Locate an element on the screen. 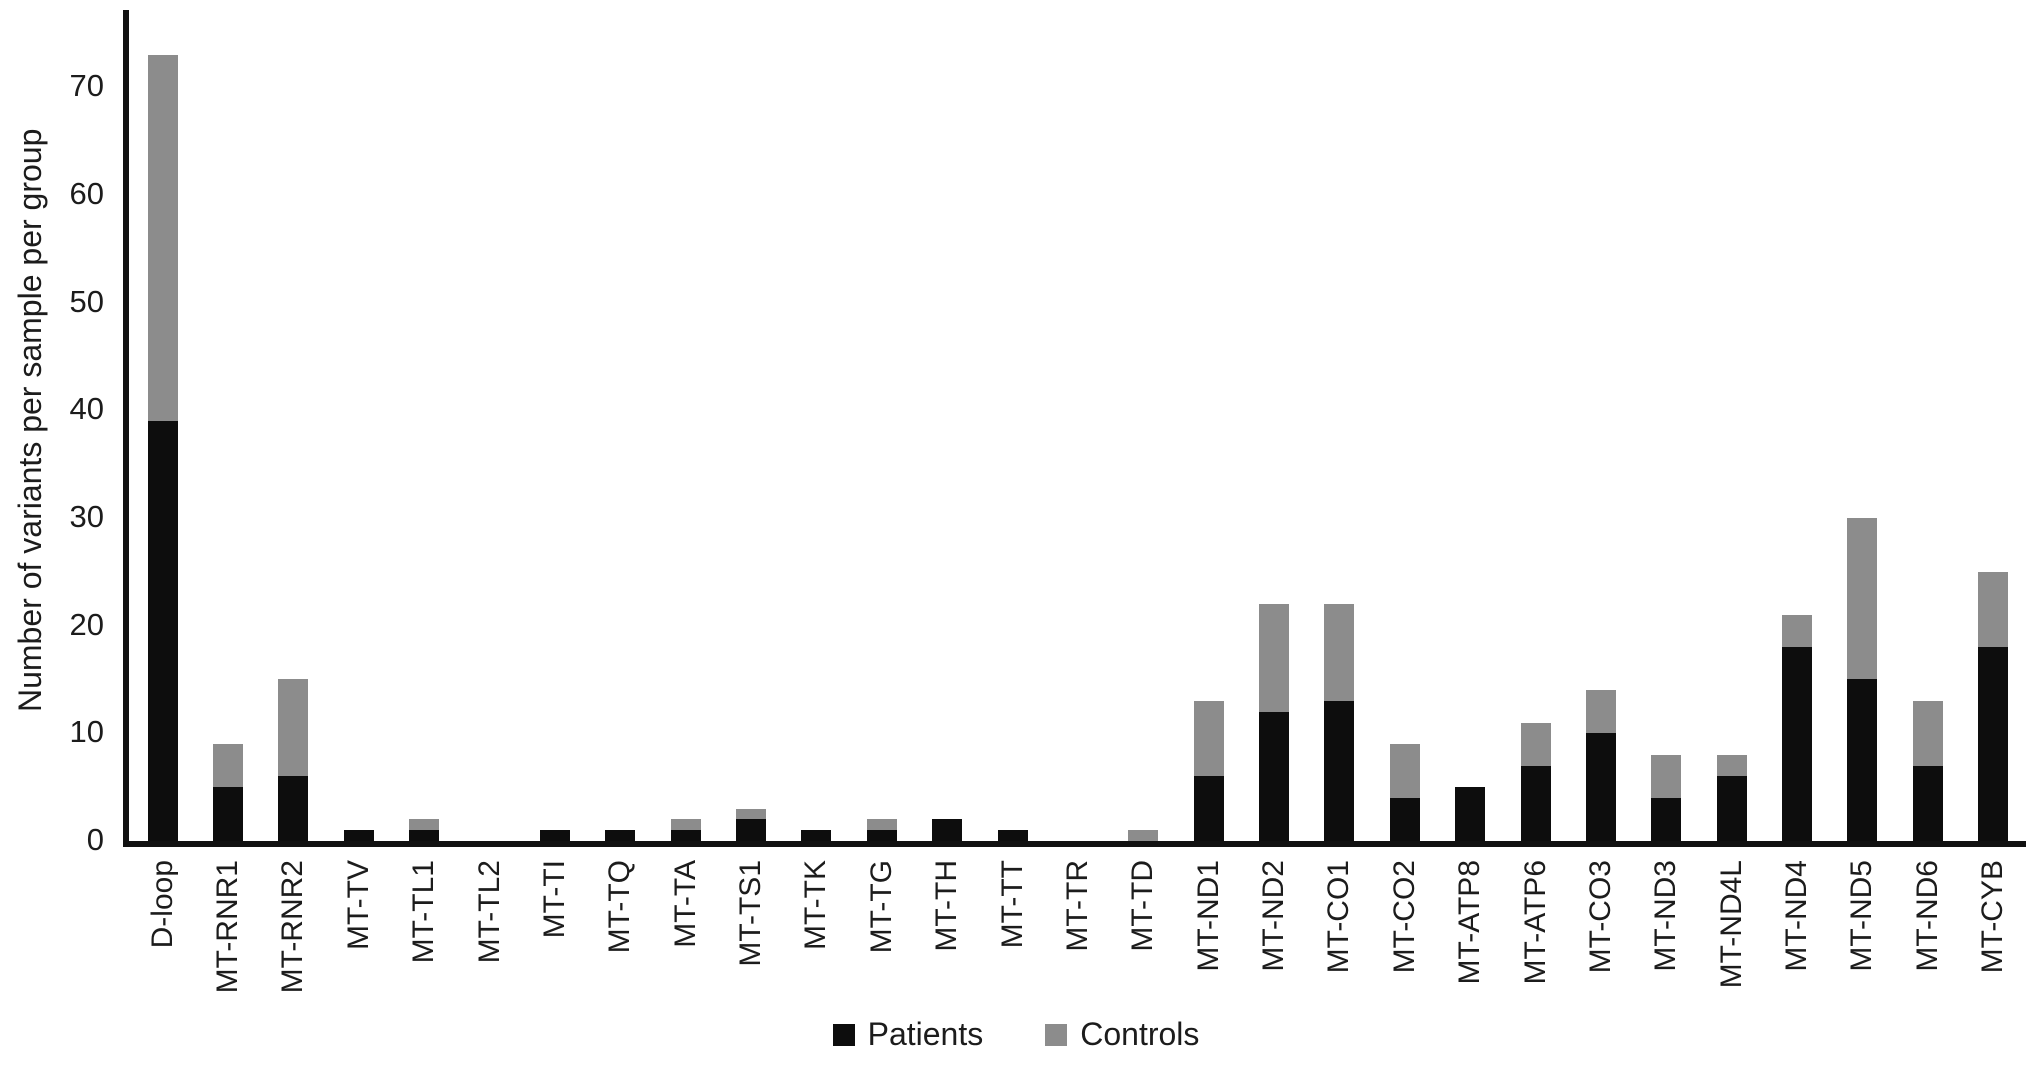  x-axis-label: MT-ATP6 is located at coordinates (1535, 922).